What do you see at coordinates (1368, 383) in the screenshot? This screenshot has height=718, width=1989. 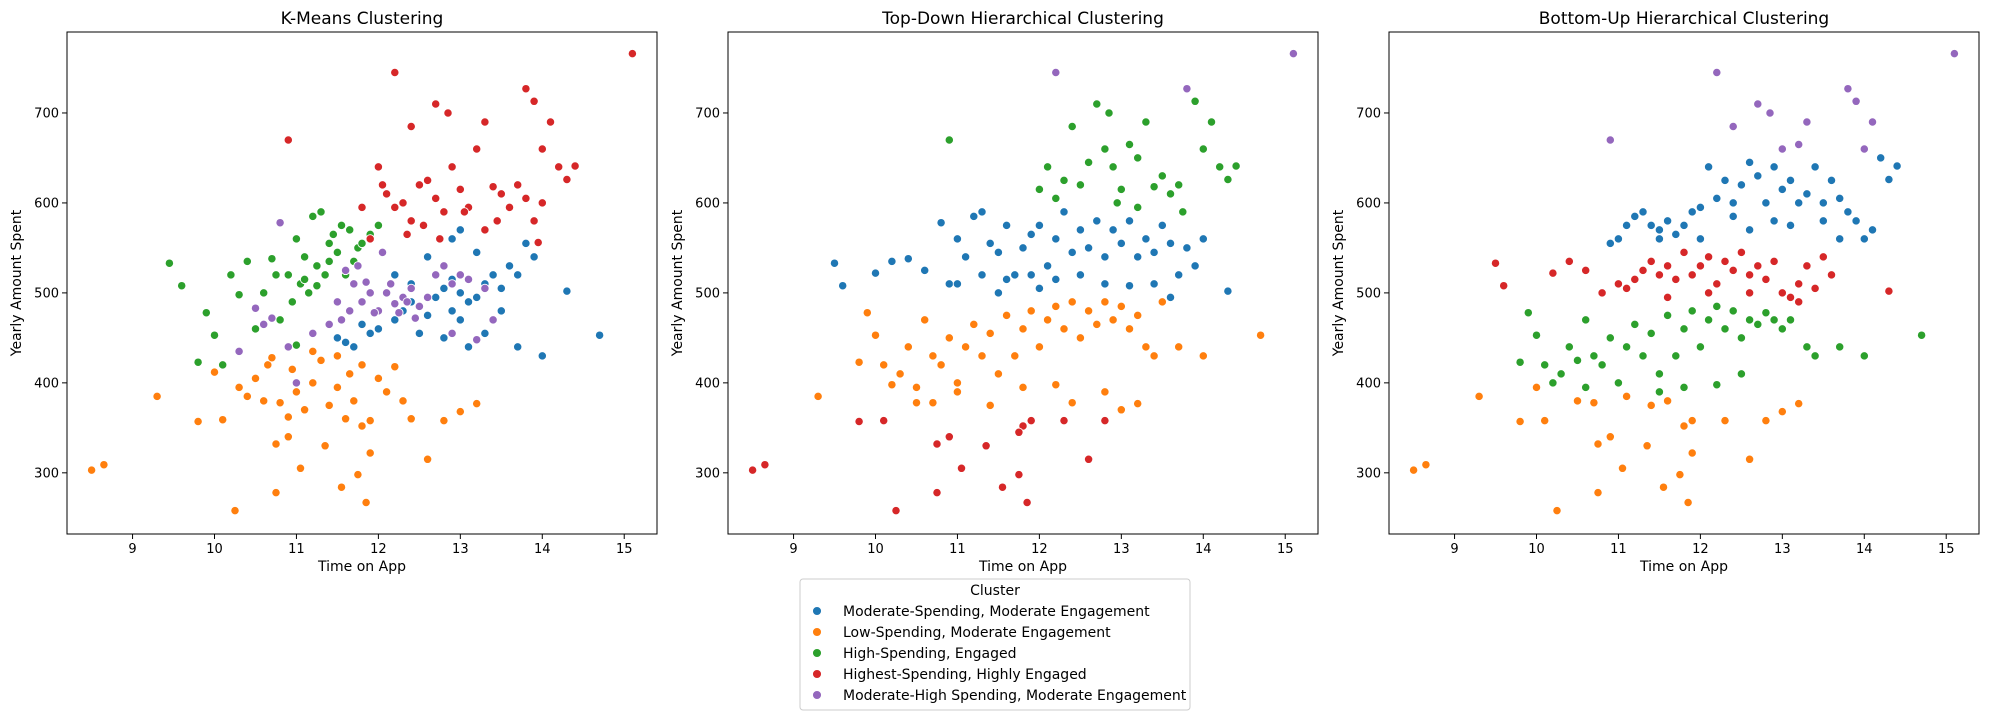 I see `y-tick-label: 400` at bounding box center [1368, 383].